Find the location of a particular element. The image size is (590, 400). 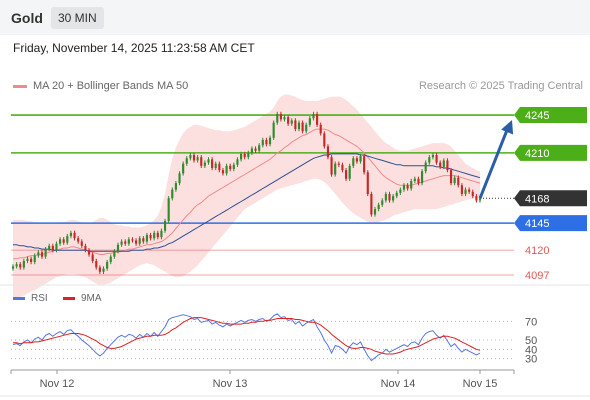

rsi-legend-label: RSI is located at coordinates (39, 298).